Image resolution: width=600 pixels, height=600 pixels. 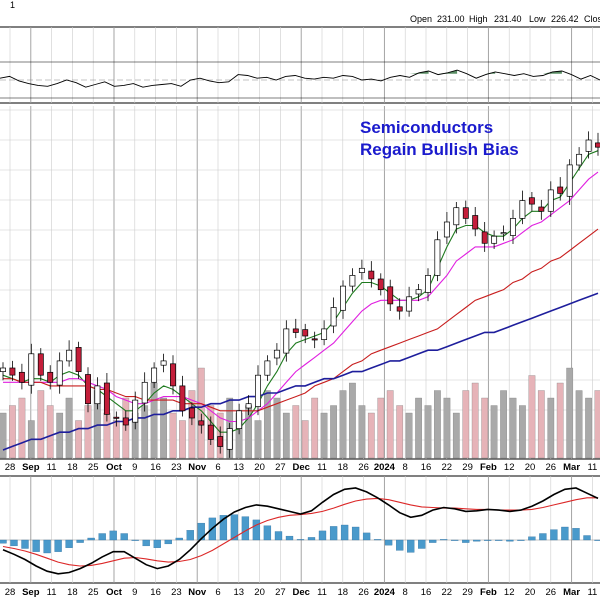 What do you see at coordinates (176, 592) in the screenshot?
I see `x-axis-label: 23` at bounding box center [176, 592].